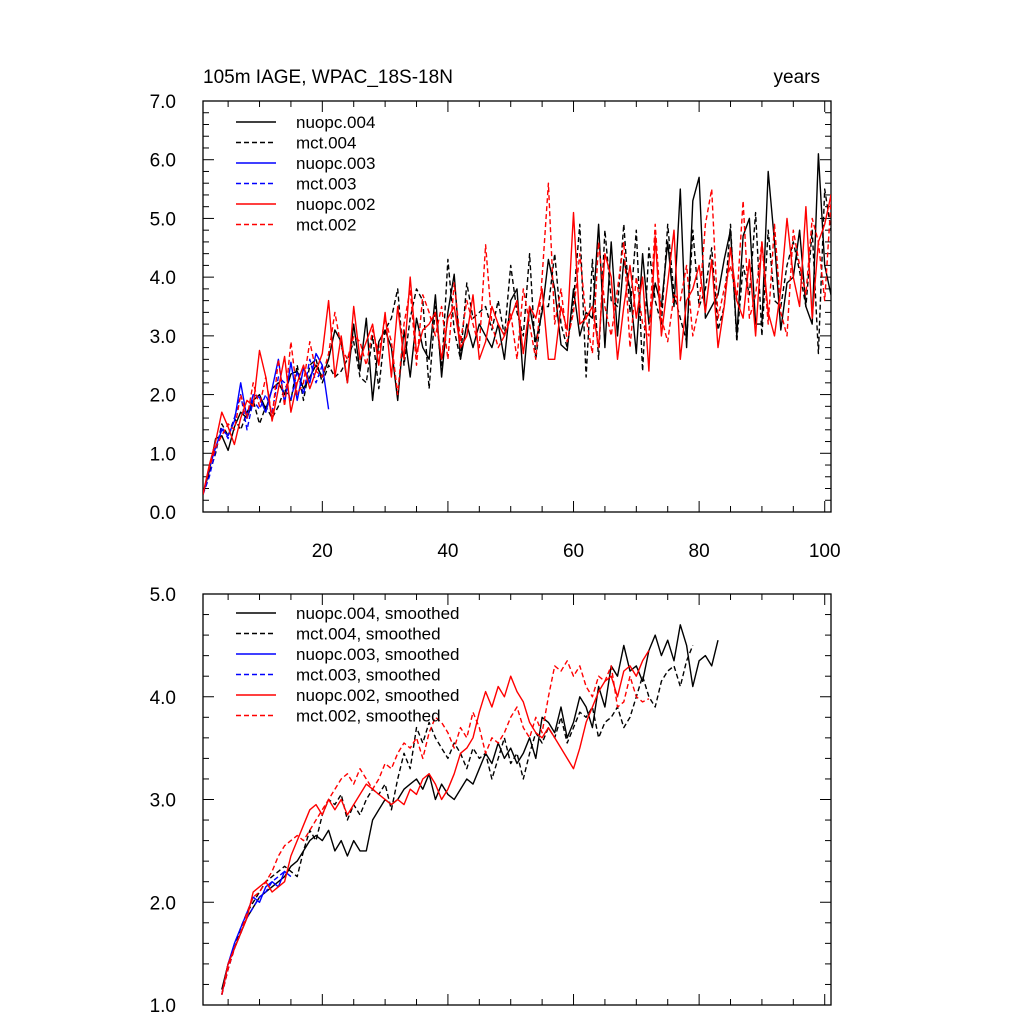  Describe the element at coordinates (435, 822) in the screenshot. I see `series-line-nuopc-002-smoothed` at that location.